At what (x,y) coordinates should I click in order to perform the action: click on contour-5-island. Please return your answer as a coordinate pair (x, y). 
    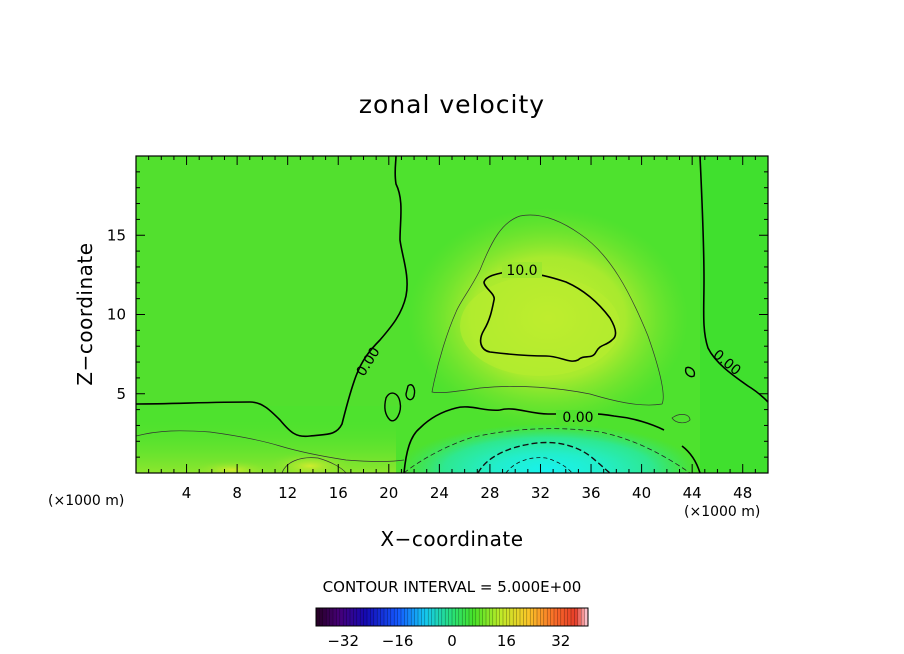
    Looking at the image, I should click on (681, 419).